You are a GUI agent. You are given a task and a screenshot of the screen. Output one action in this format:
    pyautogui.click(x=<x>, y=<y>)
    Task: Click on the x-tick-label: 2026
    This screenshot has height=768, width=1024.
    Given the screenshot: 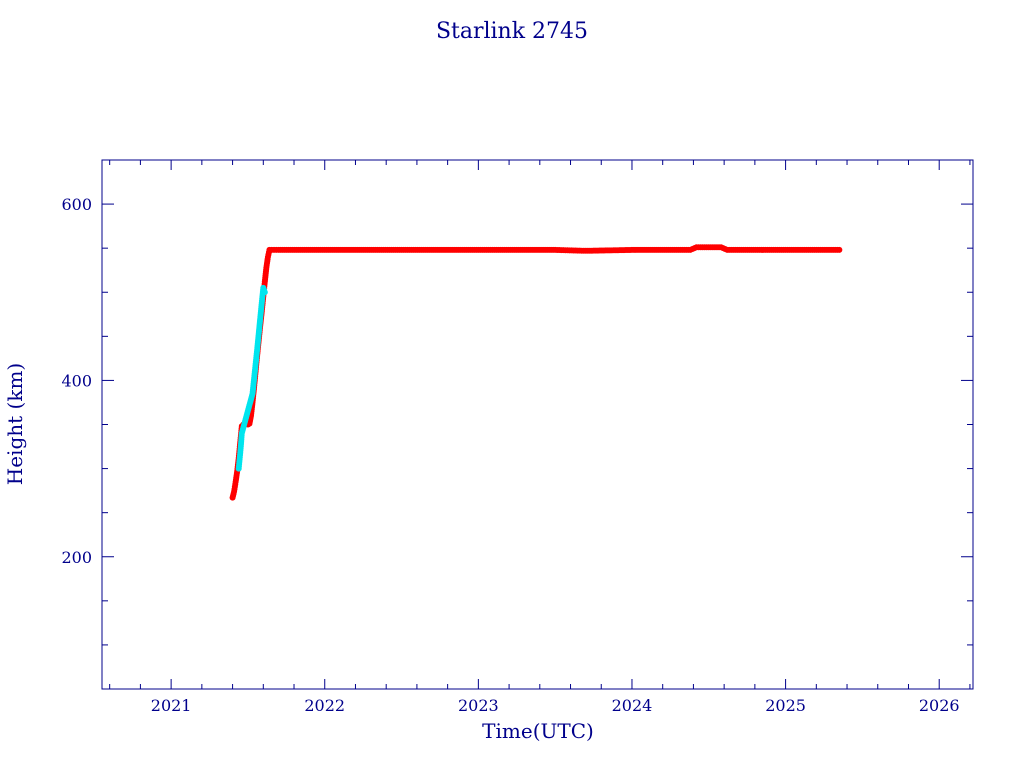 What is the action you would take?
    pyautogui.click(x=939, y=705)
    